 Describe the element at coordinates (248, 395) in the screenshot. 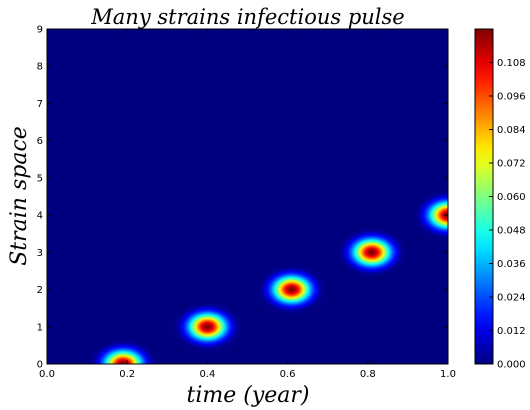

I see `x-axis-title: time (year)` at that location.